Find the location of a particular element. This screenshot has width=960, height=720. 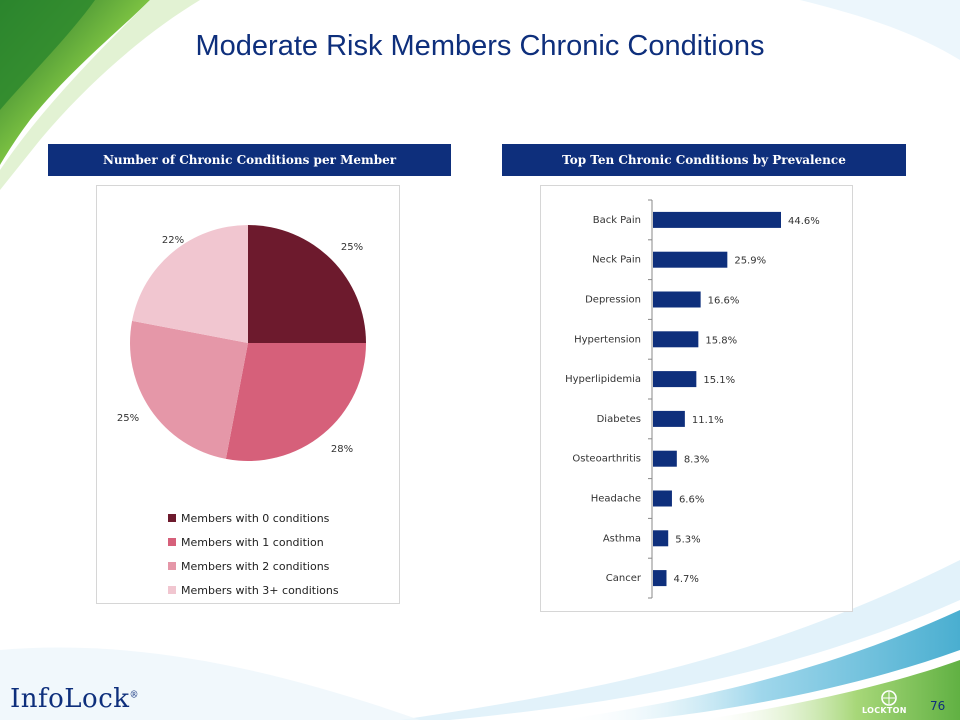

bar-data-label: 6.6% is located at coordinates (691, 500).